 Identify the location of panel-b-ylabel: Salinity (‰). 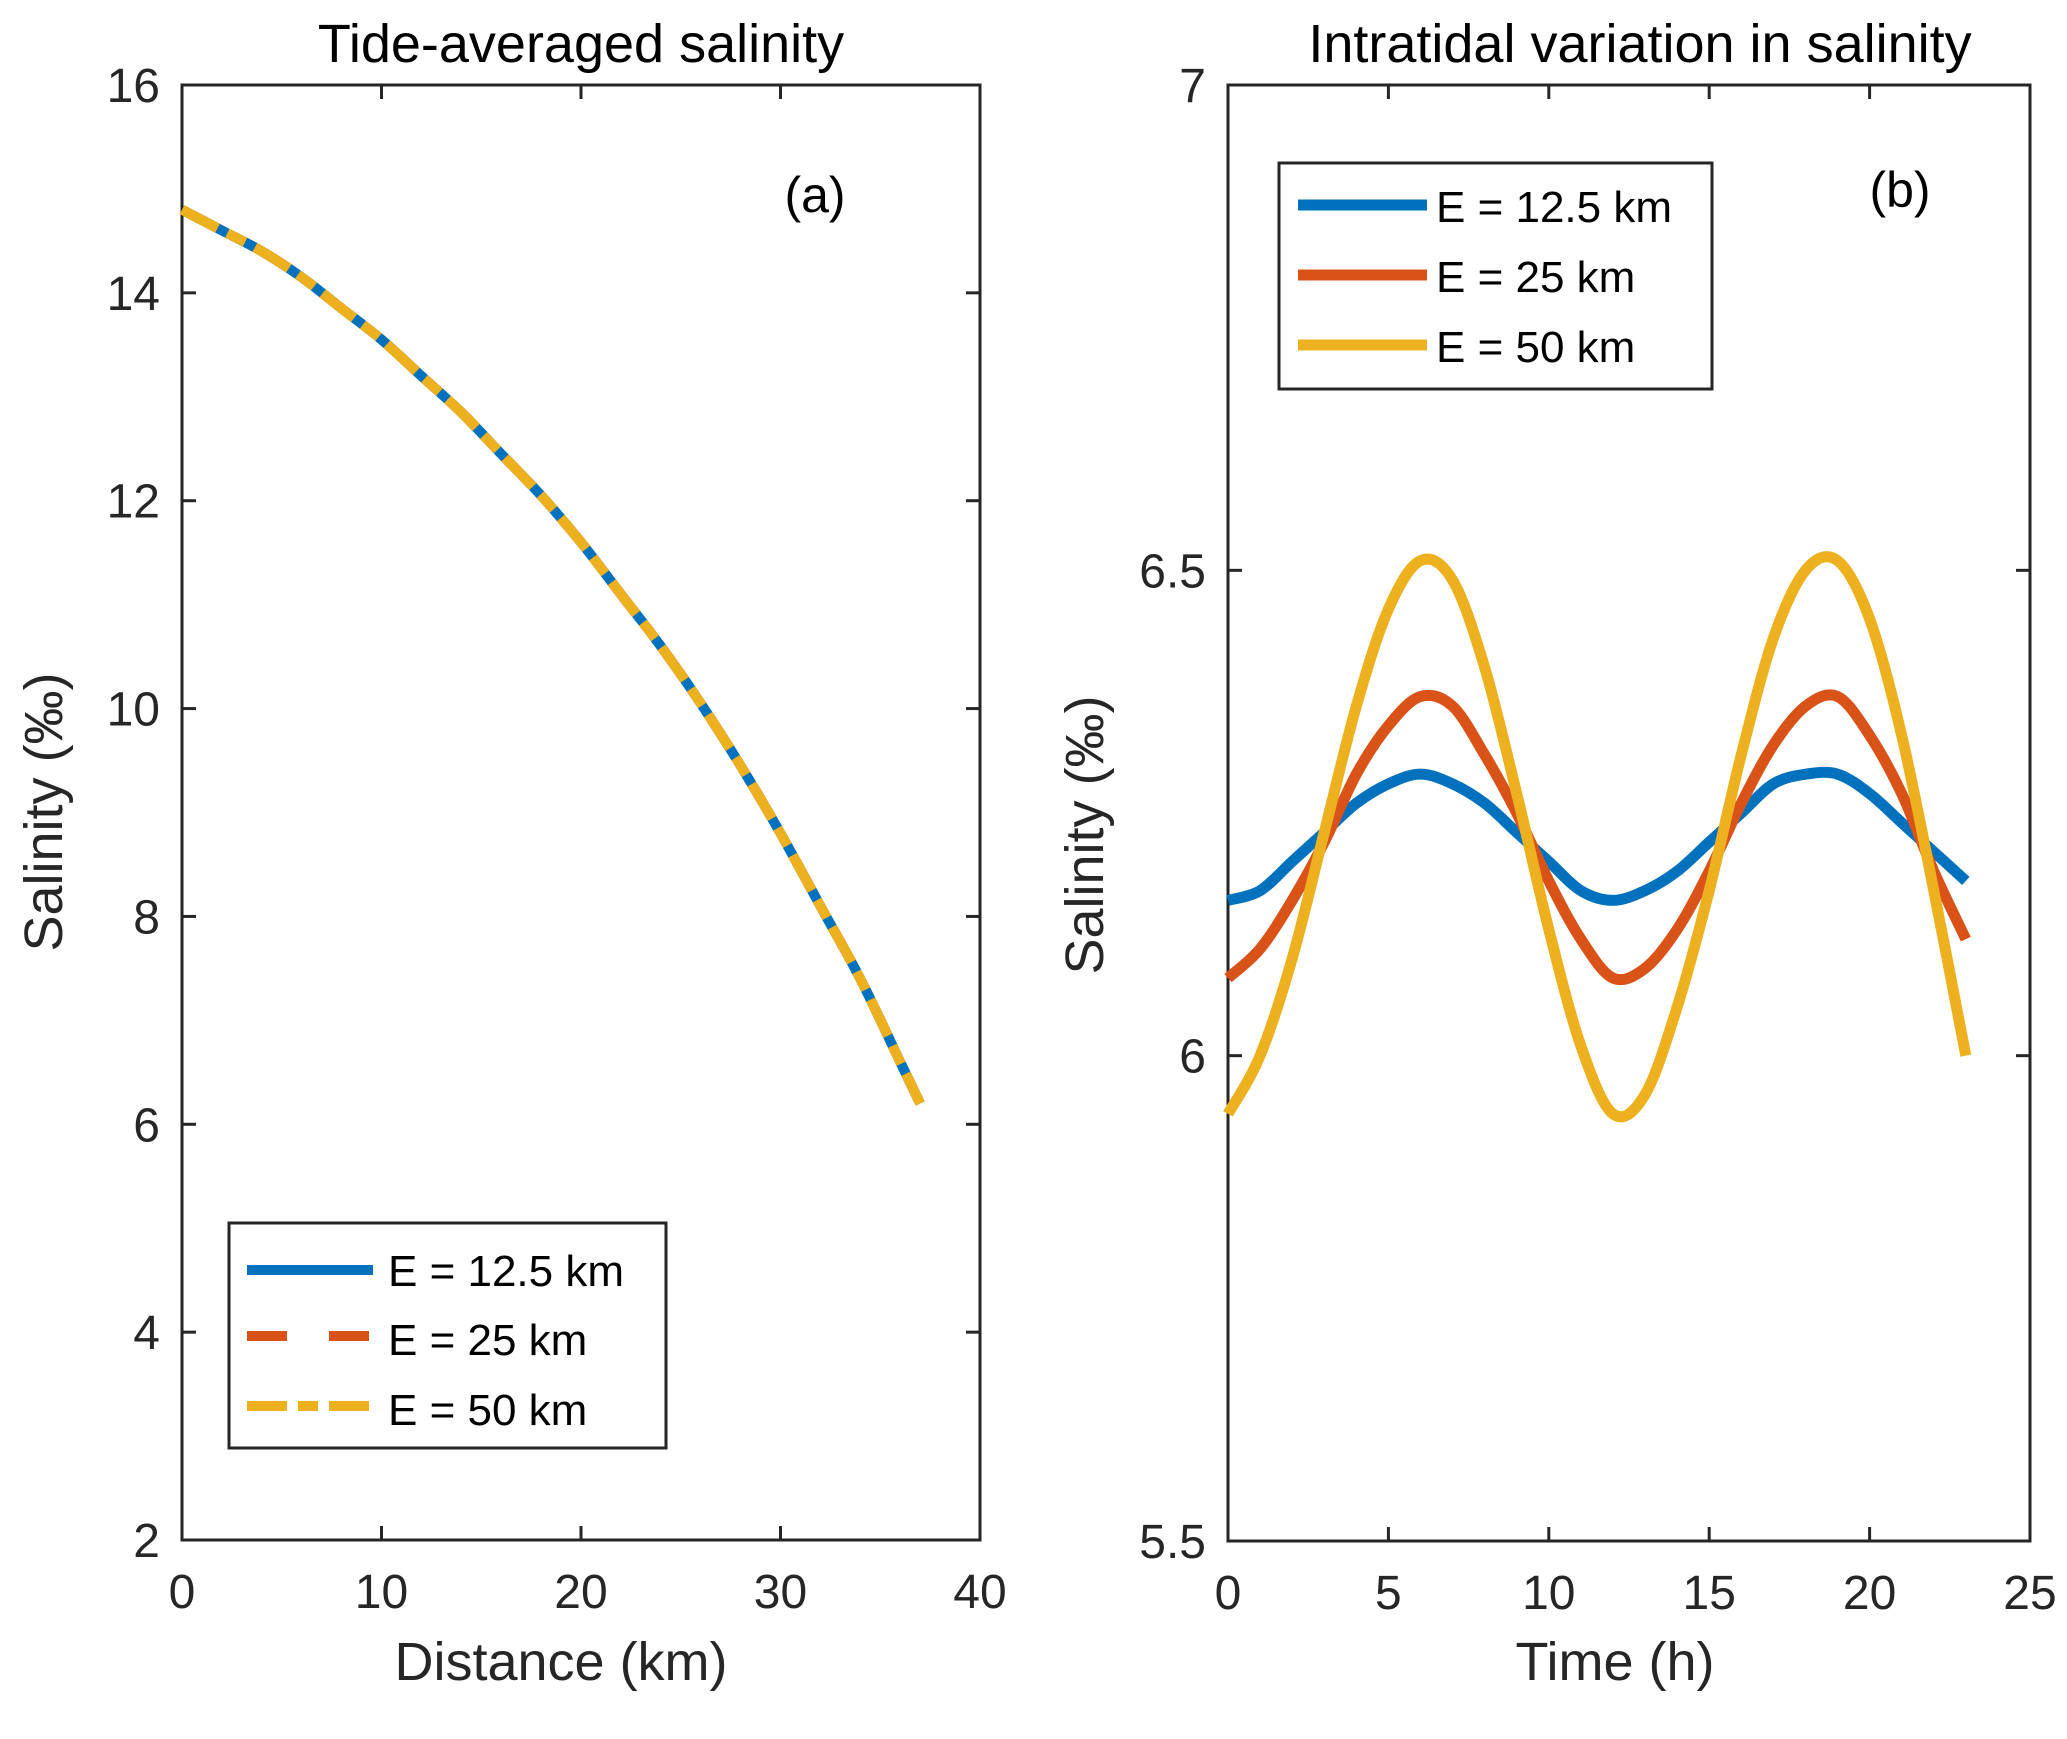
(1085, 834).